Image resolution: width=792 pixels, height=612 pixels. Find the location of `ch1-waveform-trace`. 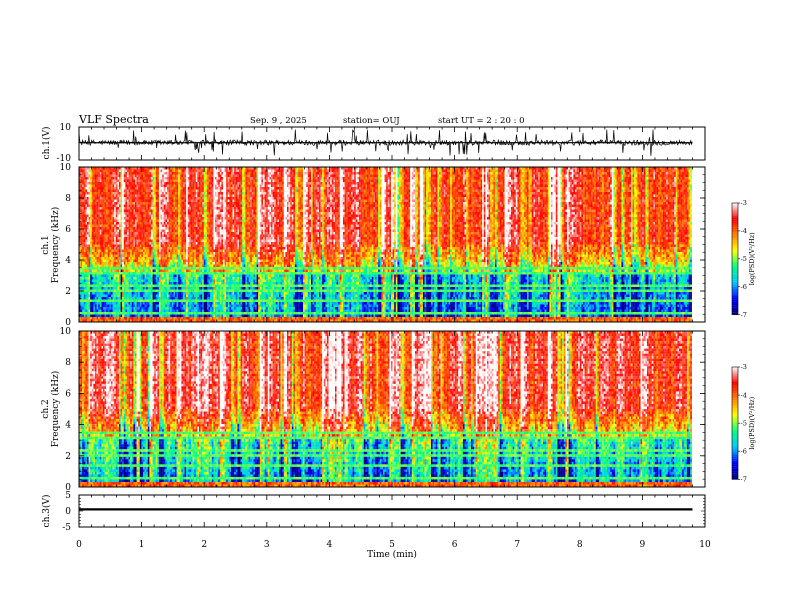

ch1-waveform-trace is located at coordinates (385, 143).